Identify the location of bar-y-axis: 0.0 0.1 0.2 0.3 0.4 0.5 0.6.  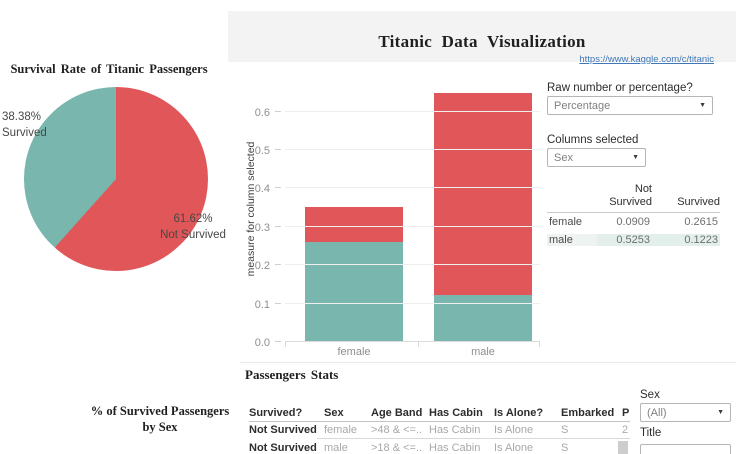
(264, 217).